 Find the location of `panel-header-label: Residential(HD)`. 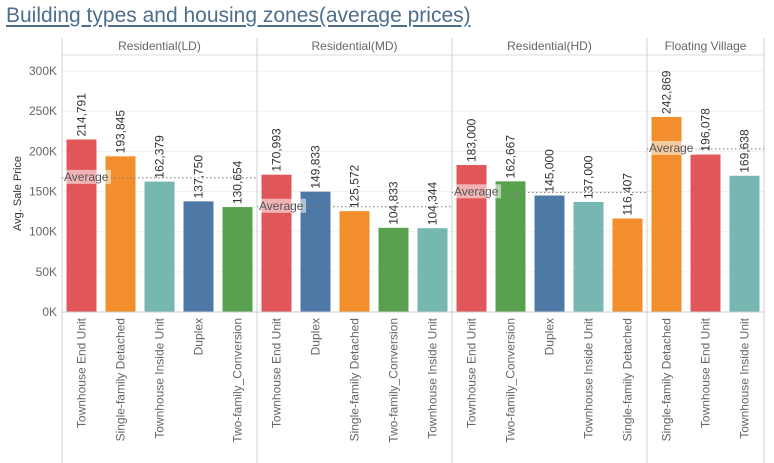

panel-header-label: Residential(HD) is located at coordinates (549, 46).